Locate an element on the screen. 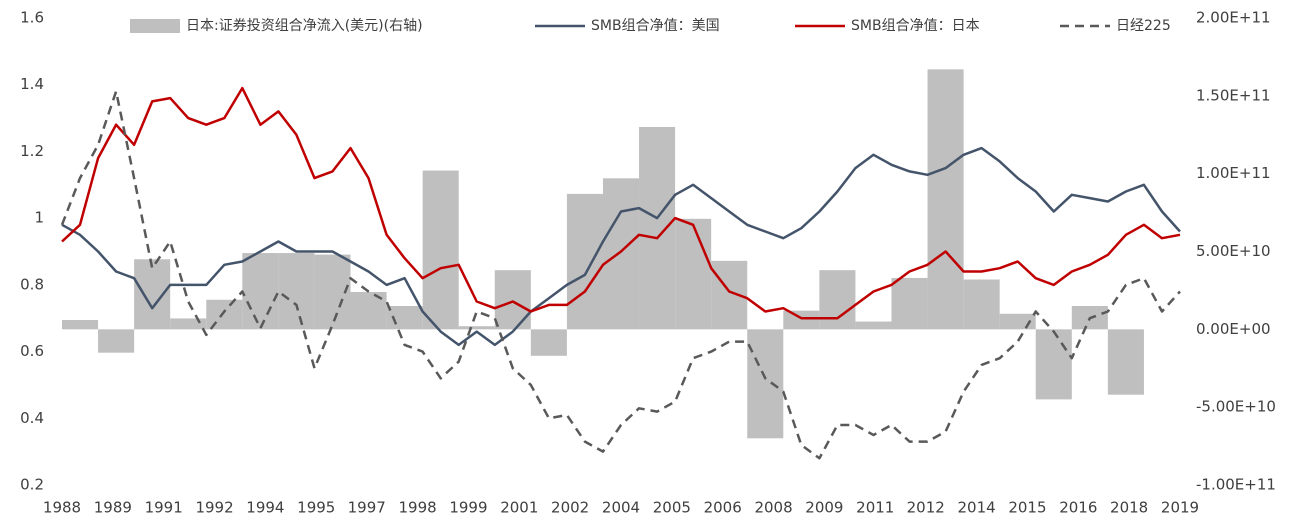 The image size is (1296, 528). y2-tick-label: 1.00E+11 is located at coordinates (1233, 173).